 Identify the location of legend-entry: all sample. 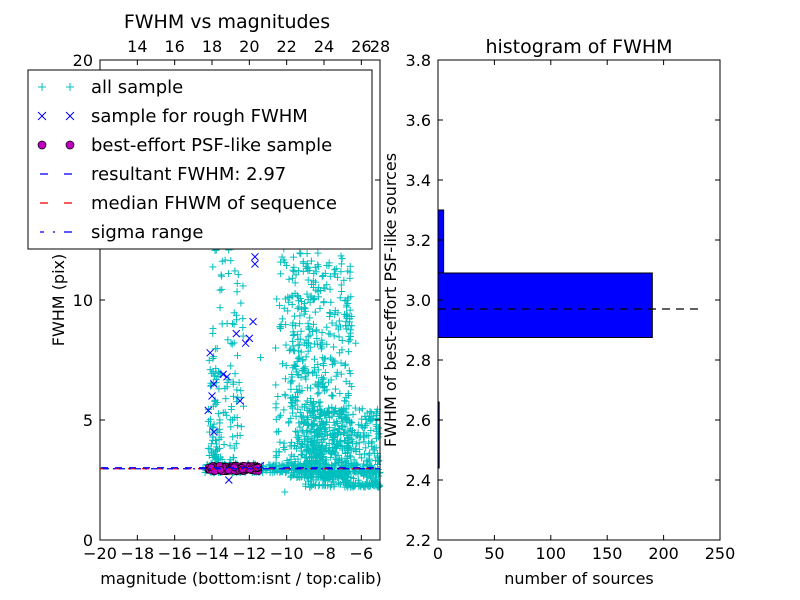
(110, 87).